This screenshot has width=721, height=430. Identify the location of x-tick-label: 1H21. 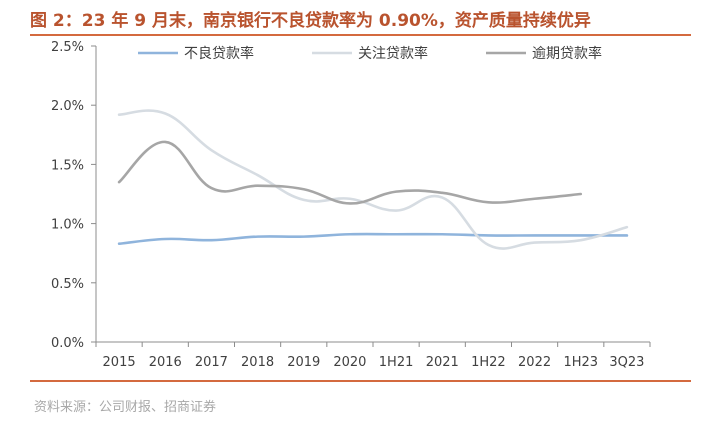
(396, 362).